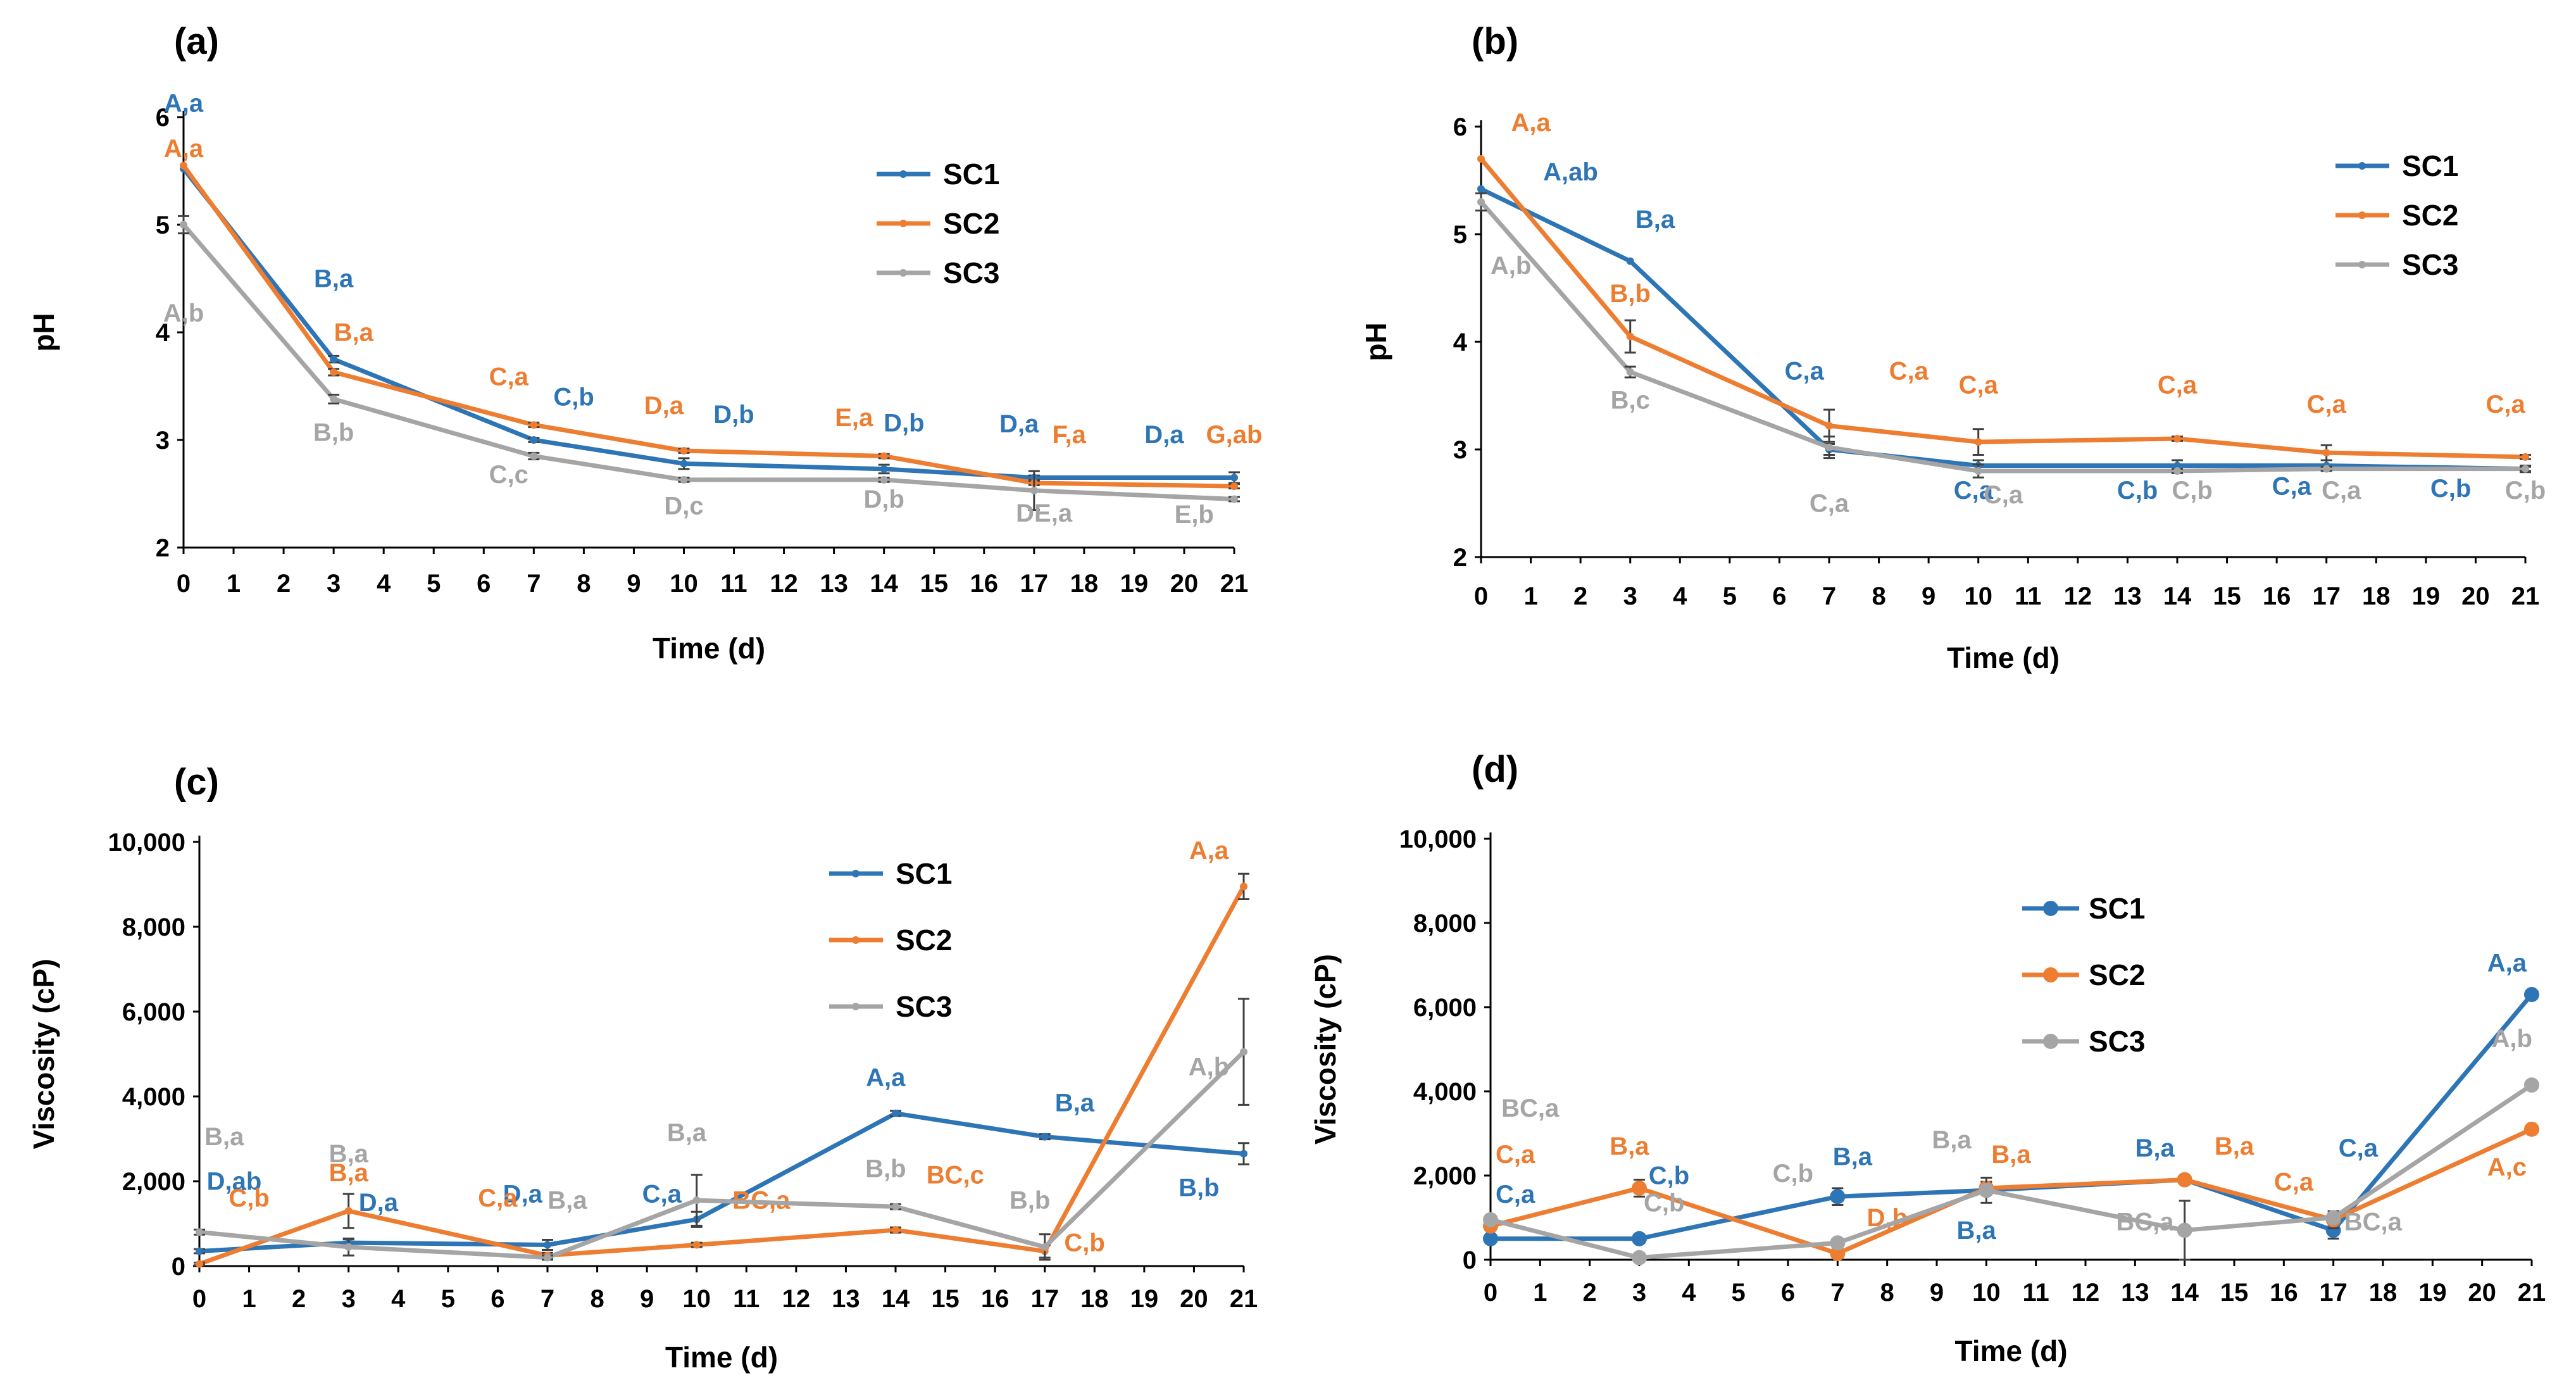  I want to click on chart-1-x-tick-label: 5, so click(434, 584).